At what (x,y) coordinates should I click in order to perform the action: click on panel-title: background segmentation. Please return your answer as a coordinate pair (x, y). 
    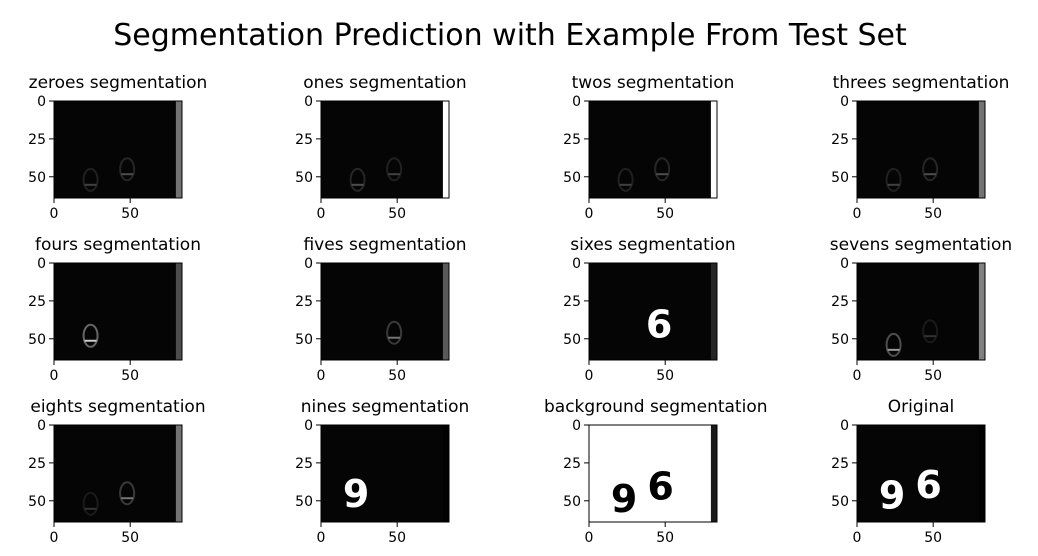
    Looking at the image, I should click on (656, 407).